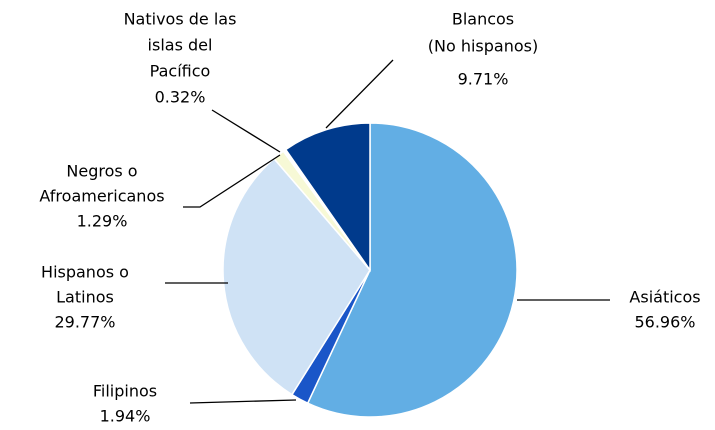  Describe the element at coordinates (85, 272) in the screenshot. I see `slice-label: Hispanos o` at that location.